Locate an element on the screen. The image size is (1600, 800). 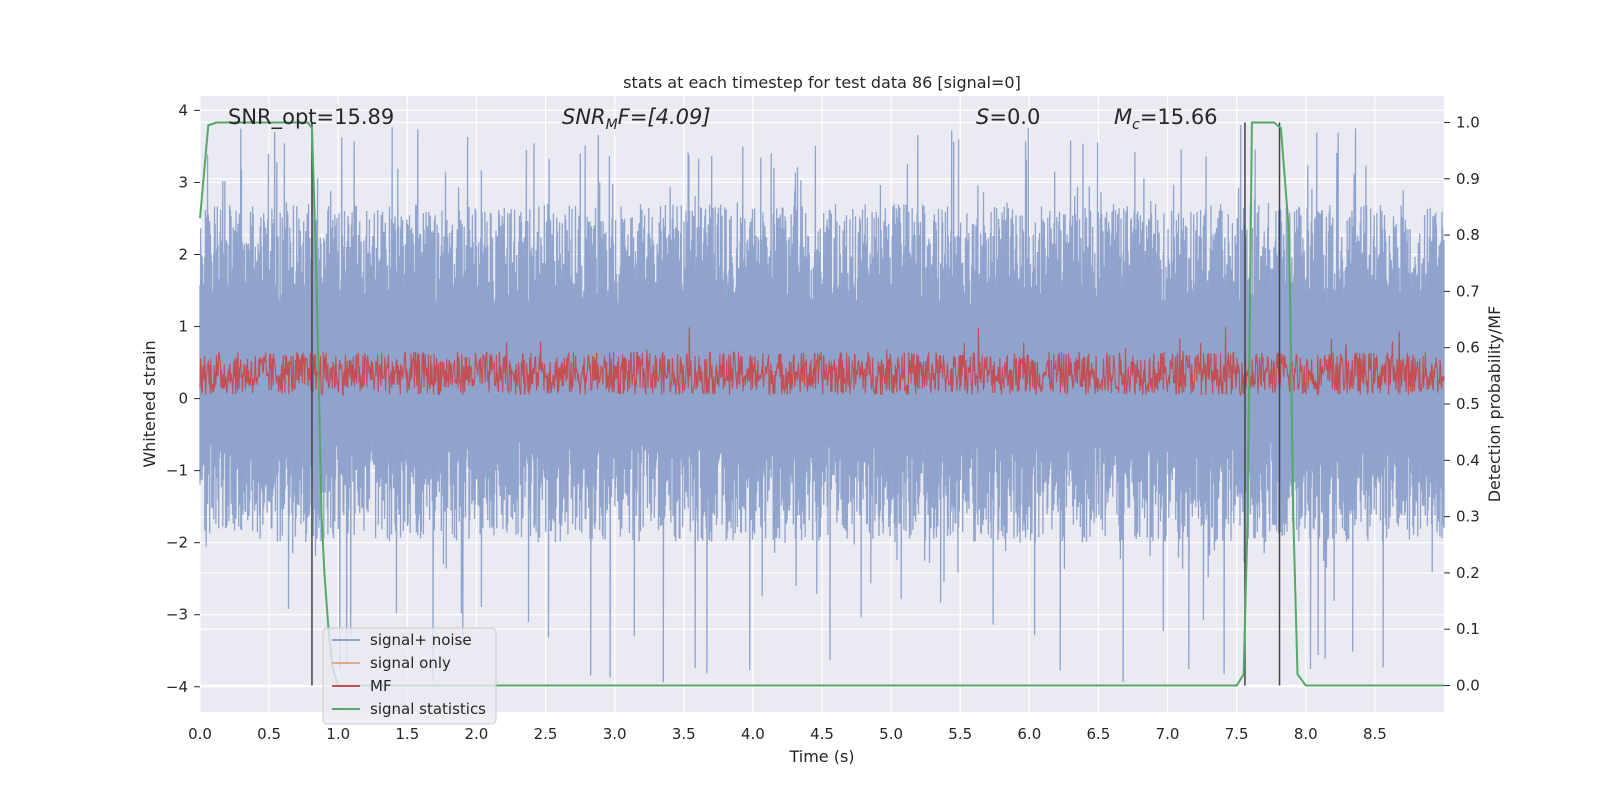
x-tick-label-5: 2.5 is located at coordinates (546, 734).